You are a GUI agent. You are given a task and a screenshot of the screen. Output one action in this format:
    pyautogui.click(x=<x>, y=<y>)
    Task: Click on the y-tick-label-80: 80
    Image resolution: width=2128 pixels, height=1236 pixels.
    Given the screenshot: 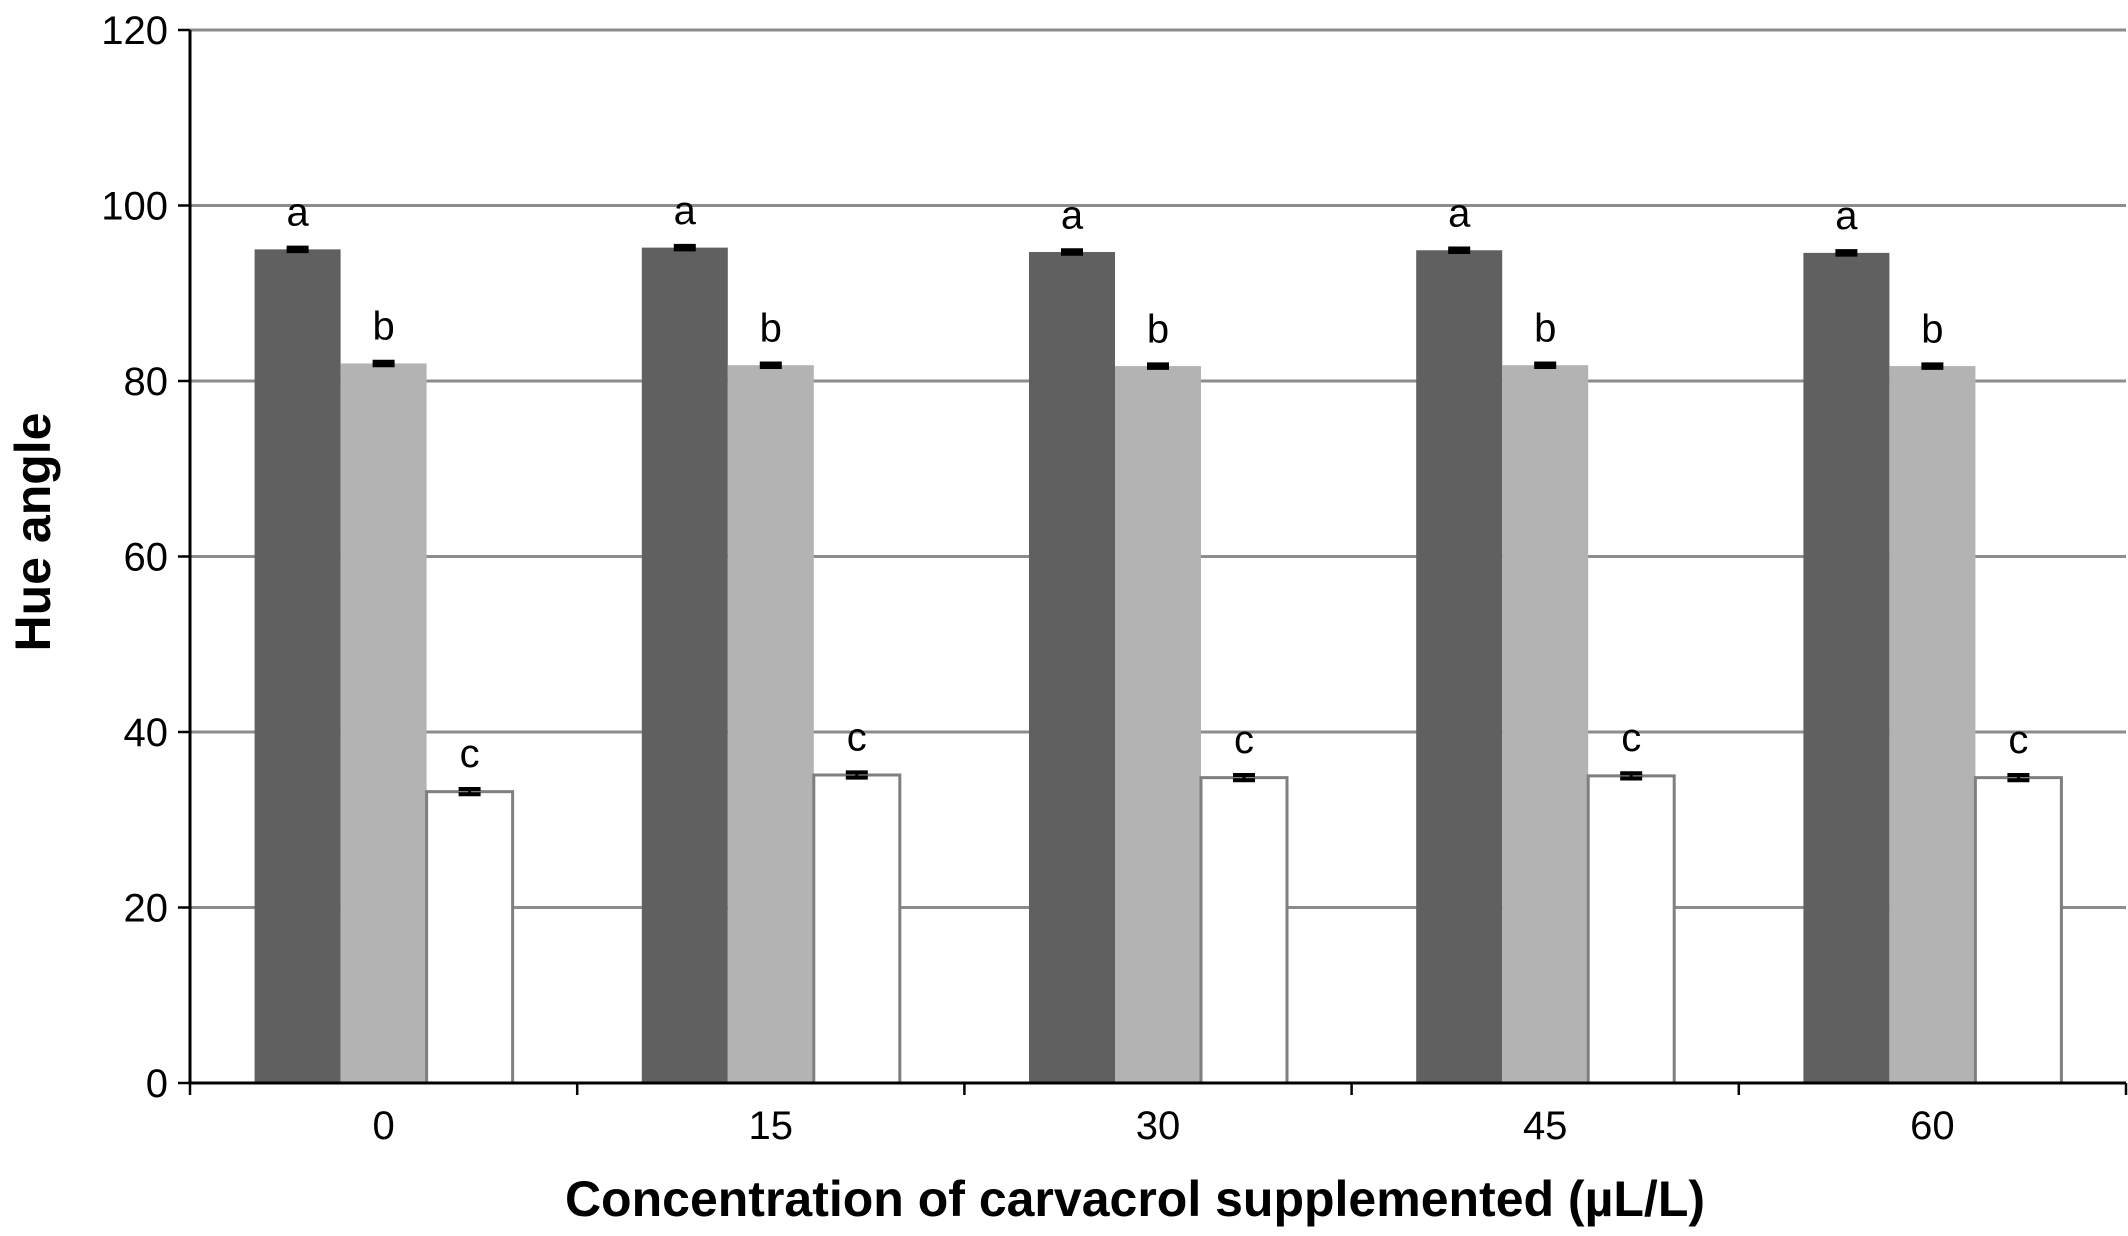 What is the action you would take?
    pyautogui.click(x=146, y=382)
    